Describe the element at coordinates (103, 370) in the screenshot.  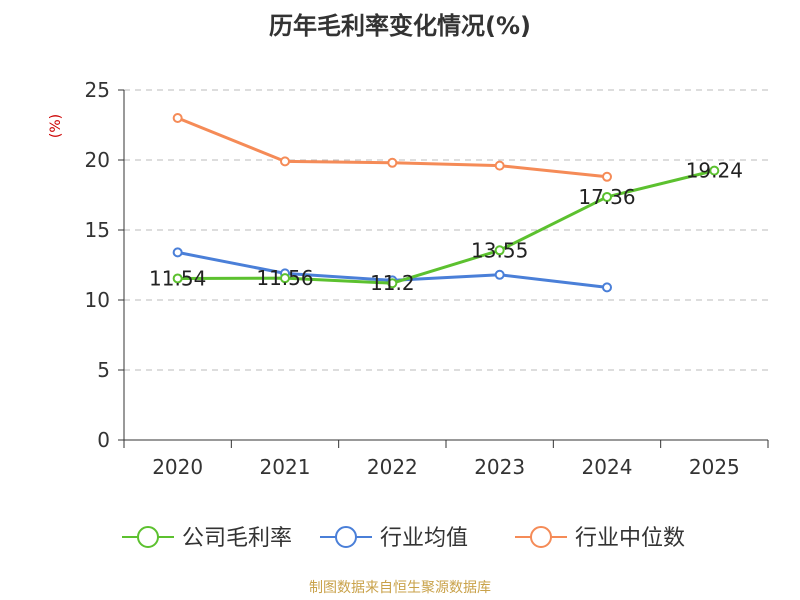
I see `y-tick-label: 5` at that location.